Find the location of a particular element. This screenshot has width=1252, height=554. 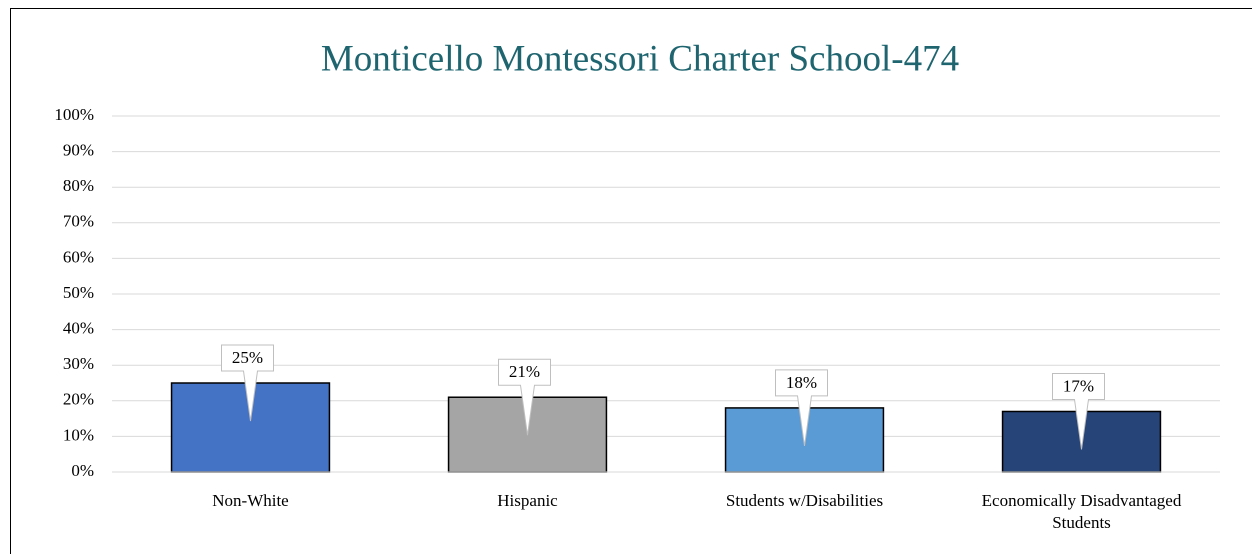

y-tick-label: 80% is located at coordinates (78, 185).